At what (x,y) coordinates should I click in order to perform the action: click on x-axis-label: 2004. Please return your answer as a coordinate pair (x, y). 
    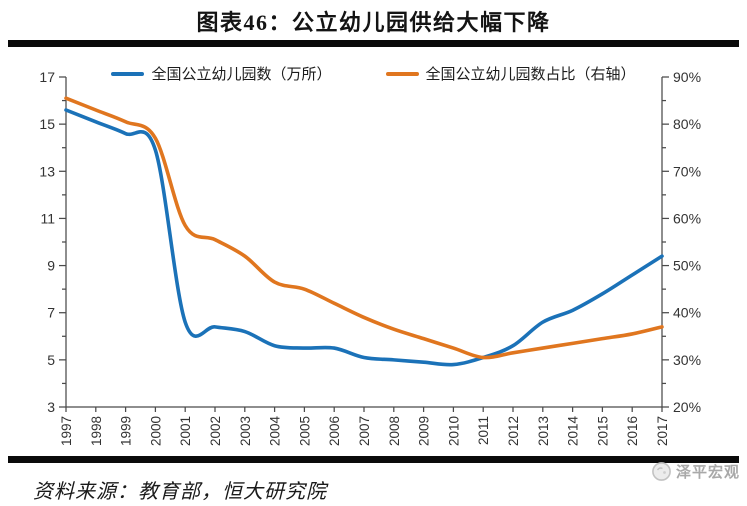
    Looking at the image, I should click on (275, 431).